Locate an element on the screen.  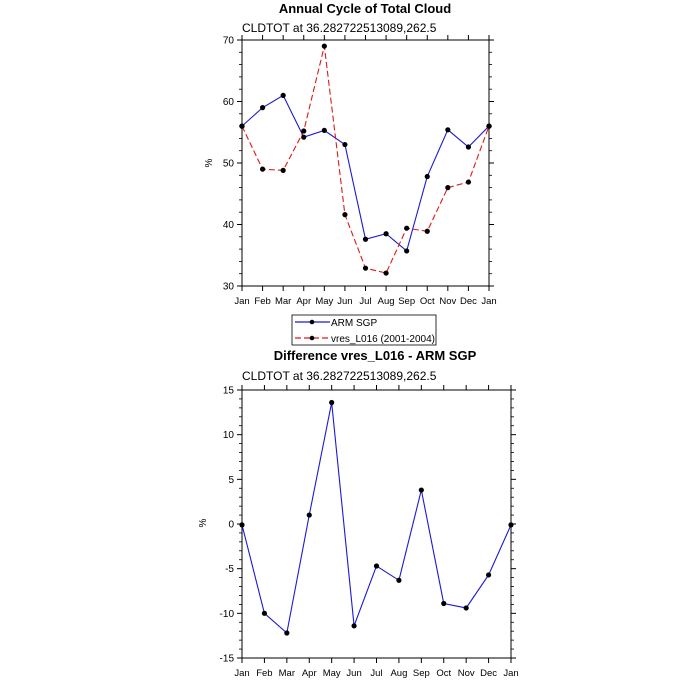
chart-bottom-title: Difference vres_L016 - ARM SGP is located at coordinates (375, 355).